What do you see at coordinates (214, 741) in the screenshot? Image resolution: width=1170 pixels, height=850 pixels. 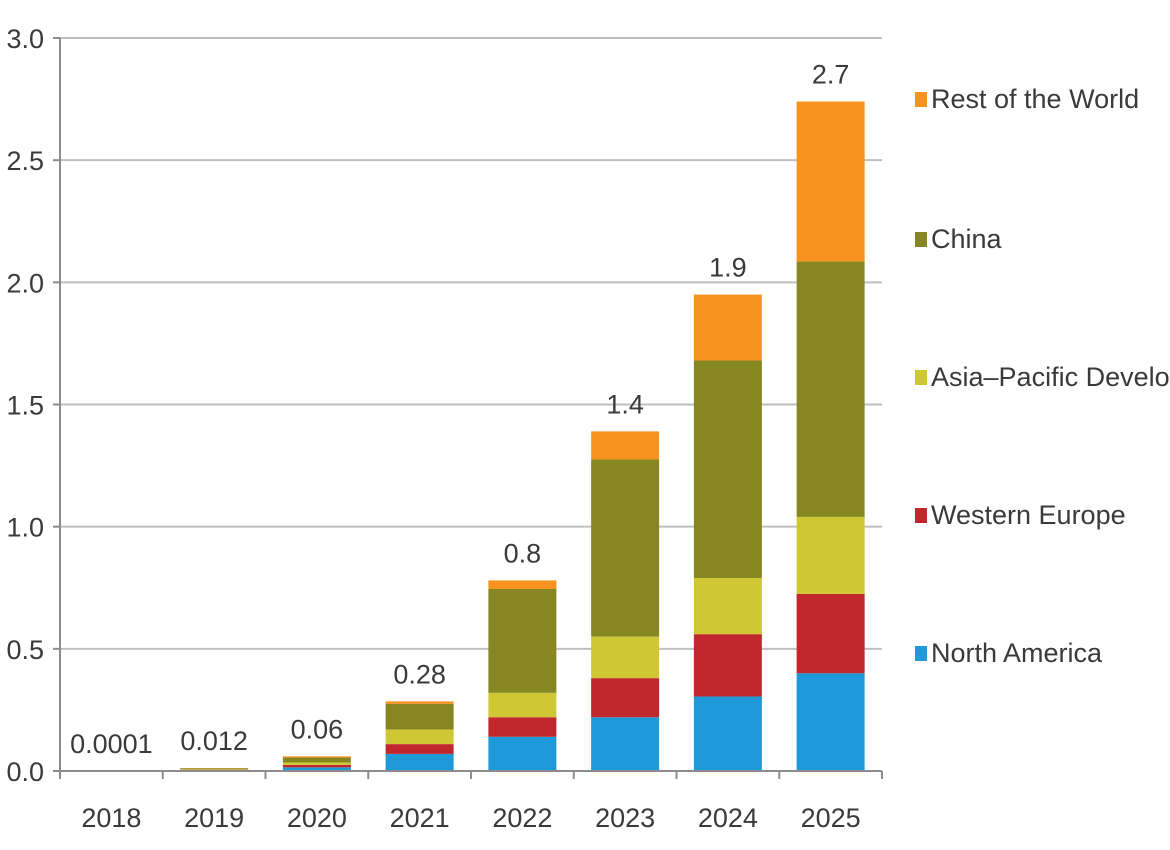 I see `total-label-2019: 0.012` at bounding box center [214, 741].